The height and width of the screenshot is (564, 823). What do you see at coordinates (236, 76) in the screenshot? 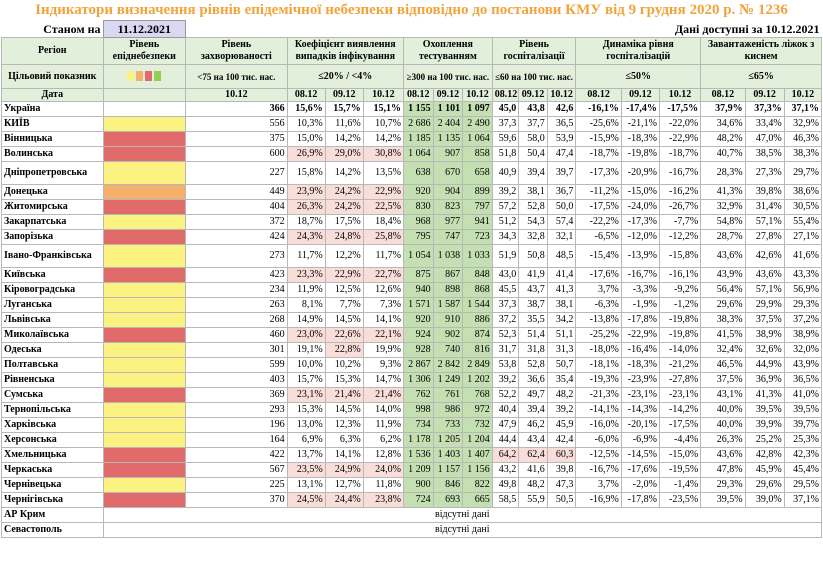
I see `target-morbidity: <75 на 100 тис. нас.` at bounding box center [236, 76].